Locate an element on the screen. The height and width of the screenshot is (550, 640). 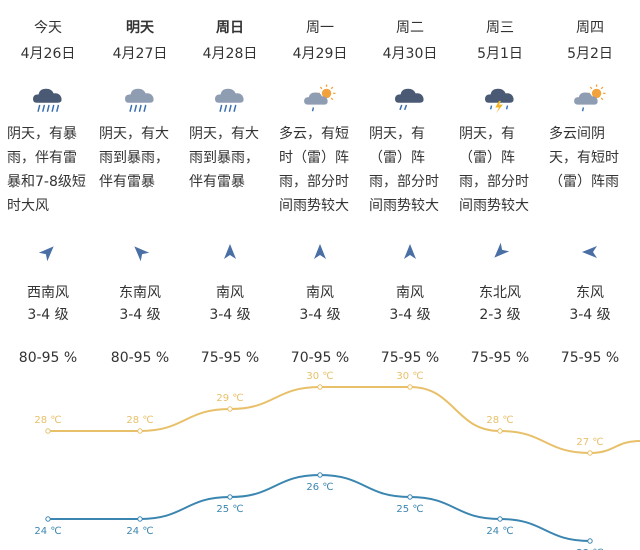
weather-description: 多云间阴天，有短时（雷）阵雨 is located at coordinates (584, 158).